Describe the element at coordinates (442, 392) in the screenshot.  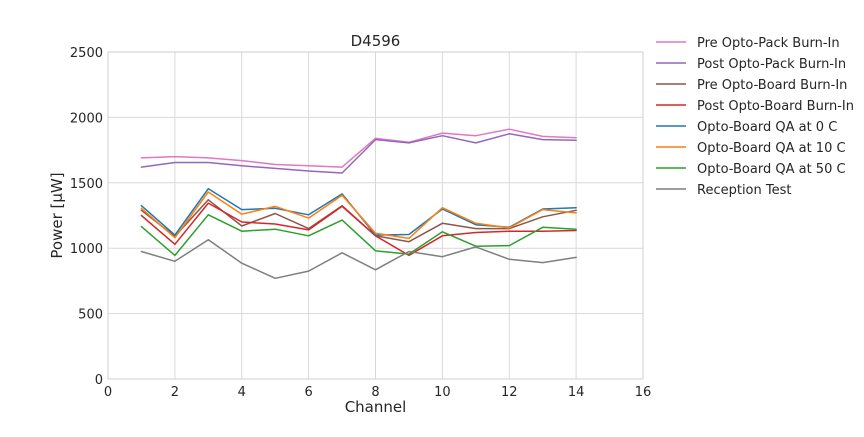
I see `x-tick-label: 10` at that location.